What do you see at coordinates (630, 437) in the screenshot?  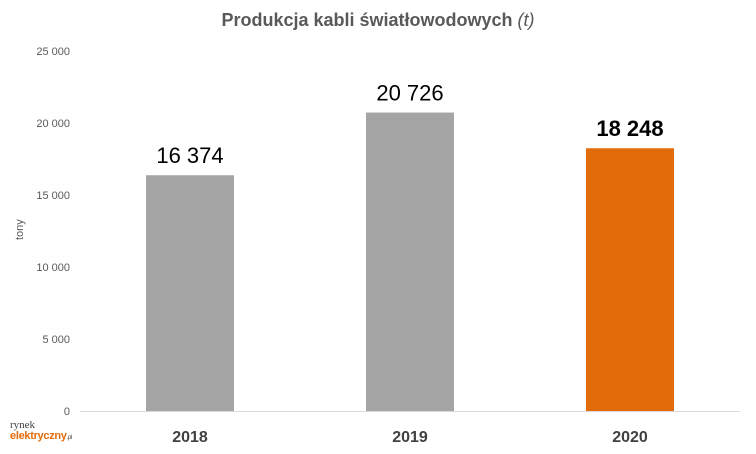 I see `x-tick-label: 2020` at bounding box center [630, 437].